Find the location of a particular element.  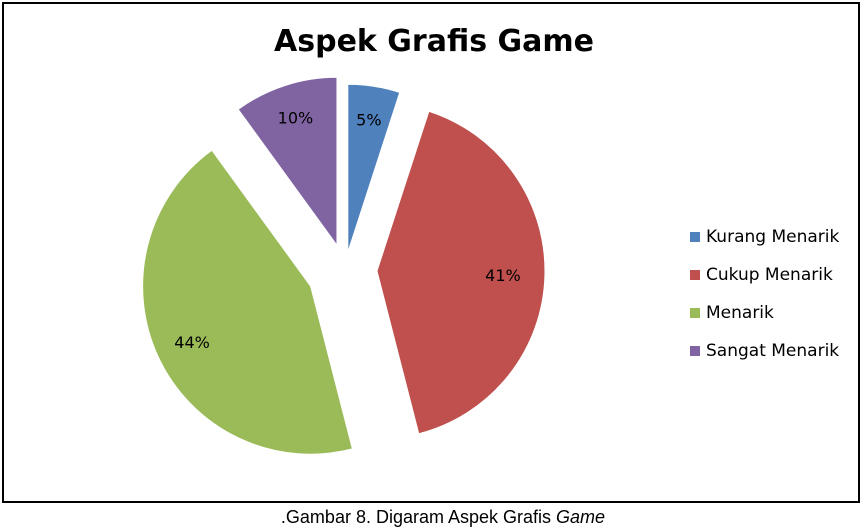

caption-italic: Game is located at coordinates (581, 517).